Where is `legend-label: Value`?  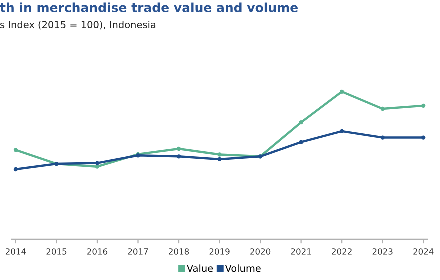 legend-label: Value is located at coordinates (200, 268).